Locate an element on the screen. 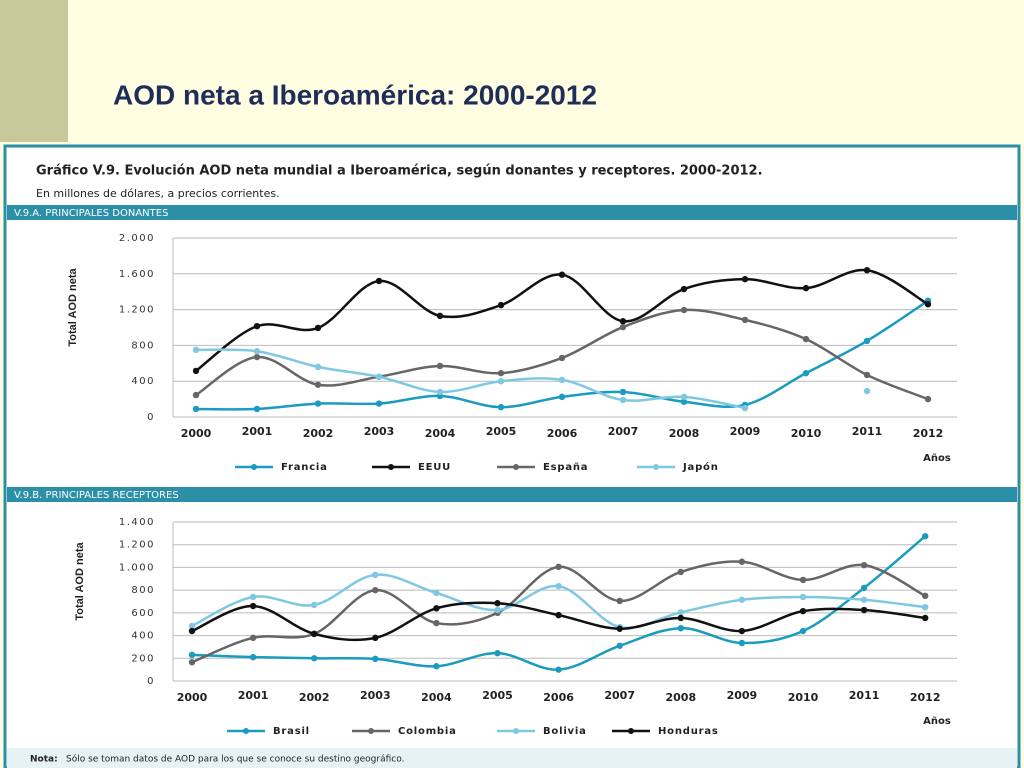 Image resolution: width=1024 pixels, height=768 pixels. x-tick-label: 2008 is located at coordinates (680, 697).